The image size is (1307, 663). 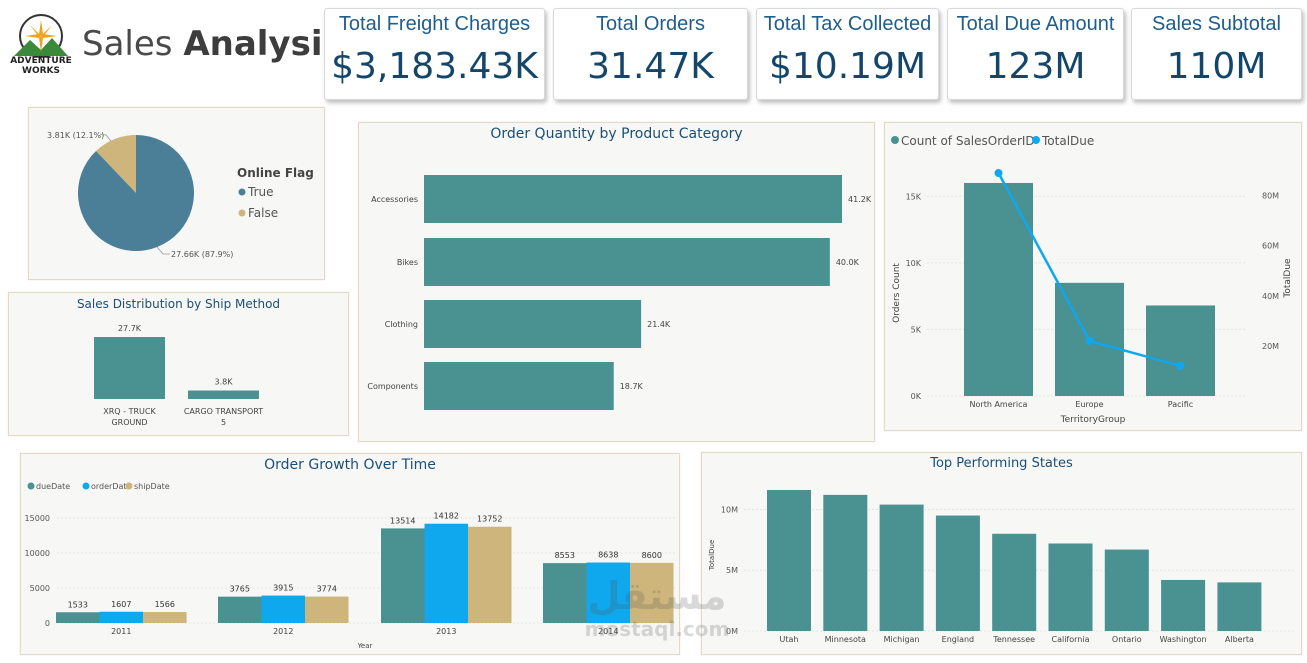 What do you see at coordinates (163, 250) in the screenshot?
I see `pie-leader-true` at bounding box center [163, 250].